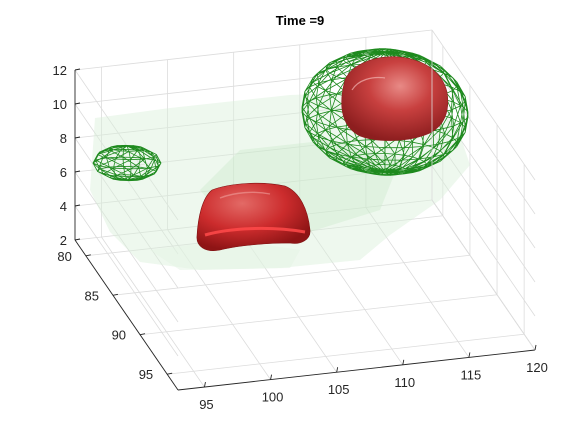 This screenshot has width=583, height=438. Describe the element at coordinates (395, 98) in the screenshot. I see `solid-surface-right` at that location.